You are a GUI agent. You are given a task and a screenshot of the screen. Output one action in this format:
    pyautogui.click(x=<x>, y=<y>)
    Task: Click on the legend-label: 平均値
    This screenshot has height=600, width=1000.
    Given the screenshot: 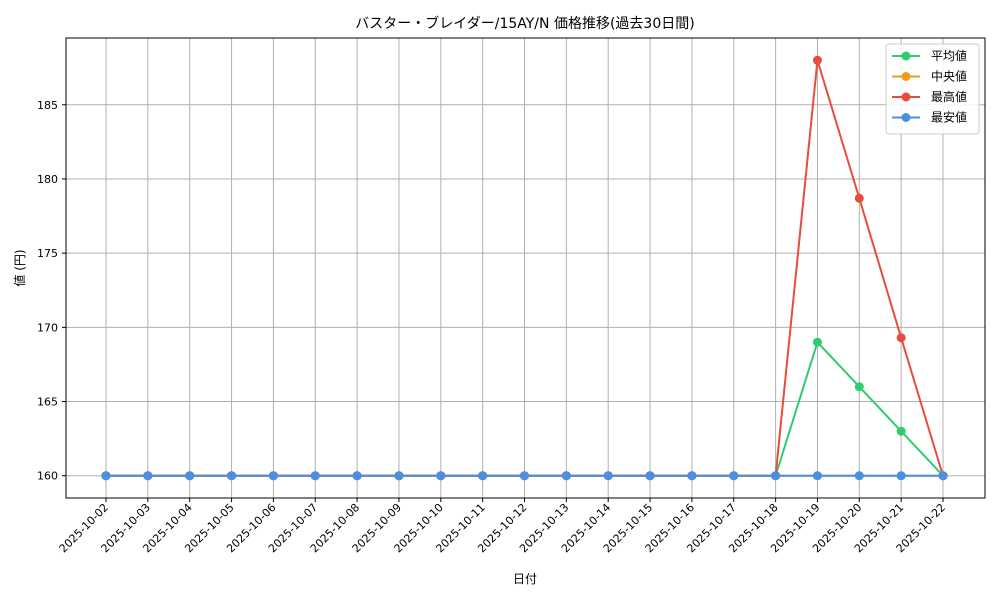 What is the action you would take?
    pyautogui.click(x=949, y=55)
    